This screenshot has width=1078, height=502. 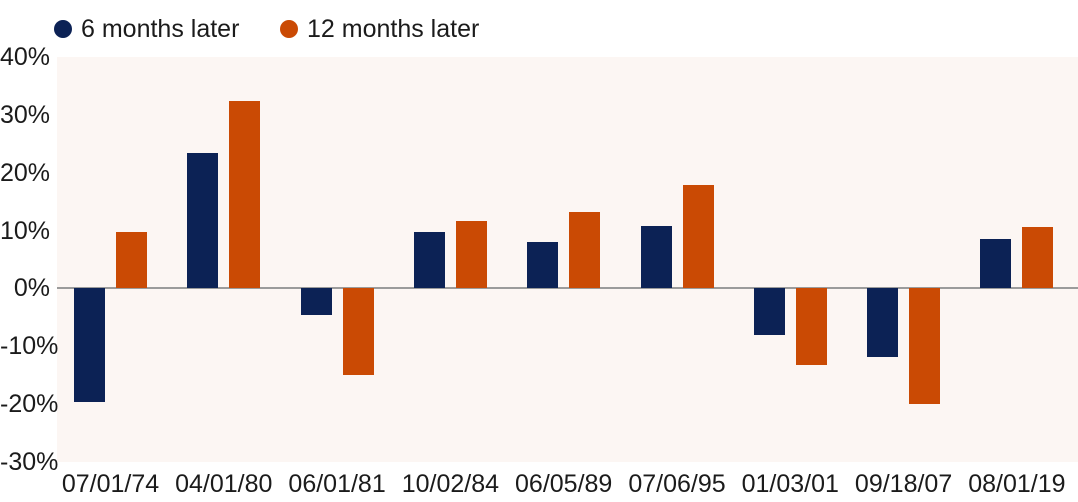 What do you see at coordinates (29, 346) in the screenshot?
I see `y-tick-label--10: -10%` at bounding box center [29, 346].